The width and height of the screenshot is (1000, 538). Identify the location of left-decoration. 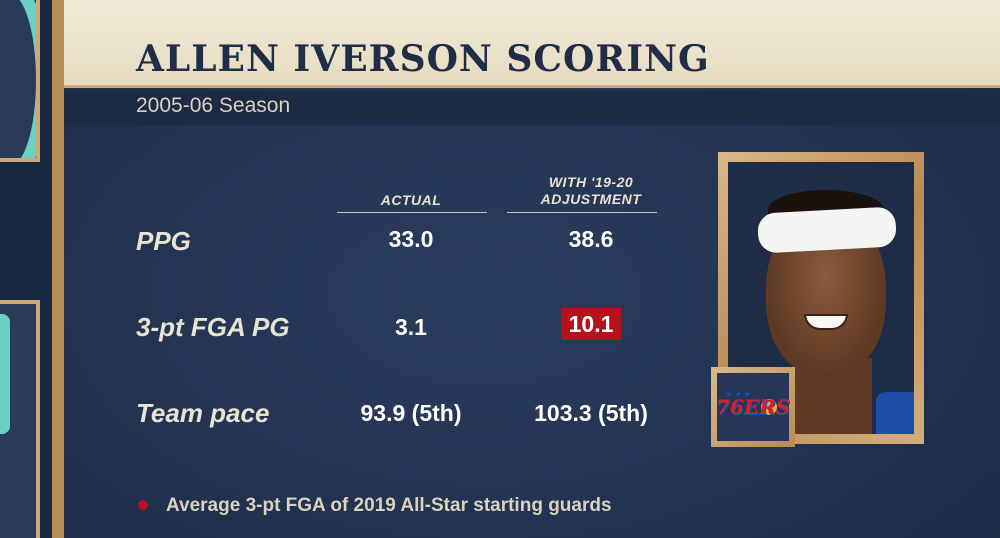
(28, 269).